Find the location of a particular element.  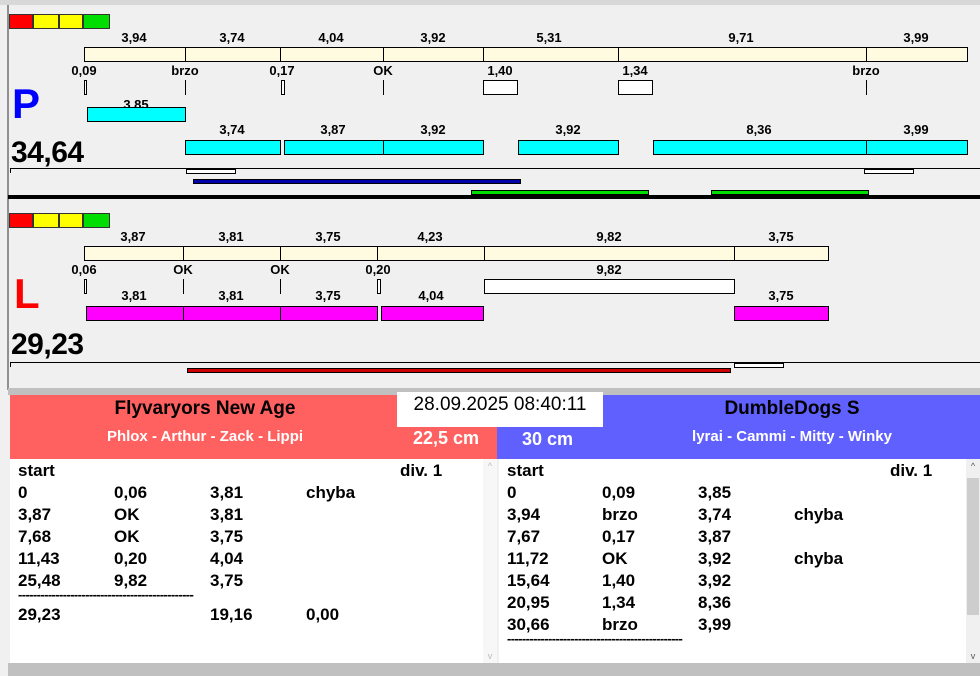

list-cell: 3,94 is located at coordinates (524, 514).